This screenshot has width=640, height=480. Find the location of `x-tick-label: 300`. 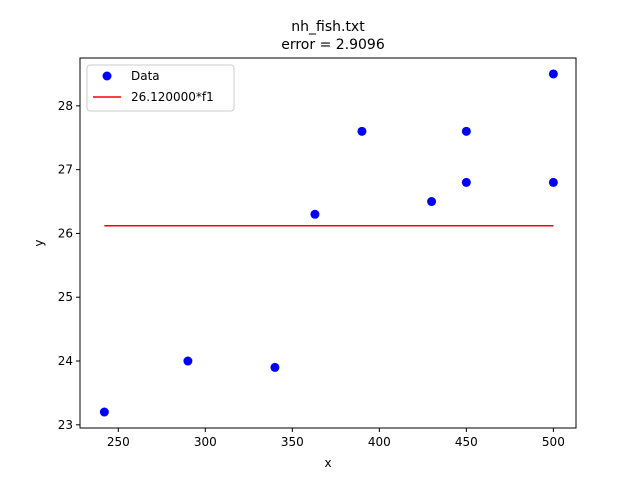

x-tick-label: 300 is located at coordinates (205, 442).